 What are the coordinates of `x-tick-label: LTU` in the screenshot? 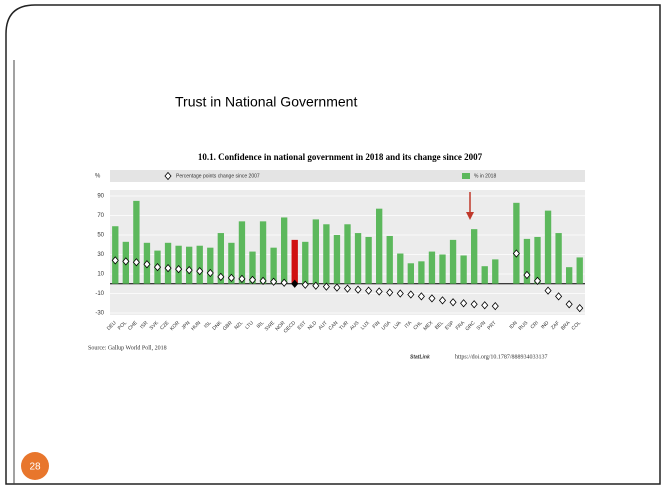 It's located at (249, 325).